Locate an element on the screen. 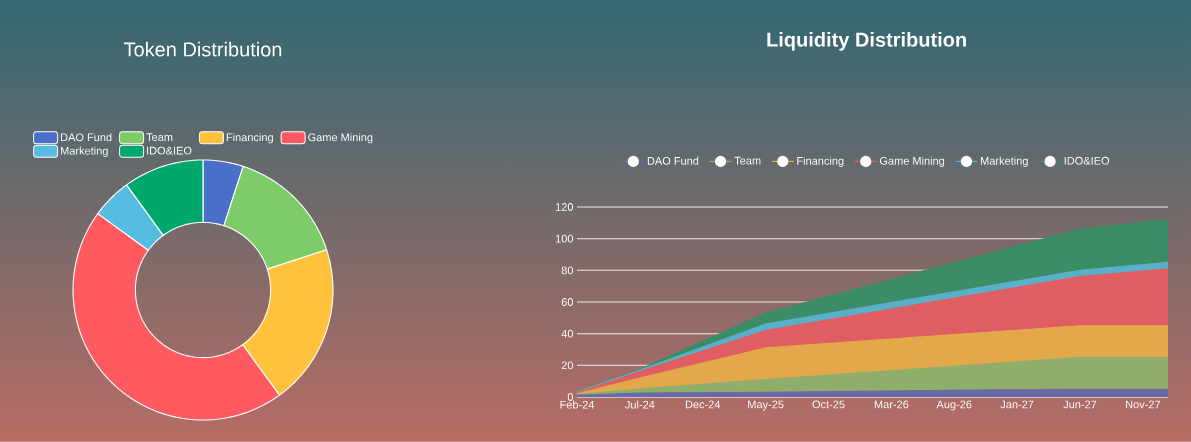 This screenshot has height=442, width=1191. x-tick-label: Nov-27 is located at coordinates (1143, 404).